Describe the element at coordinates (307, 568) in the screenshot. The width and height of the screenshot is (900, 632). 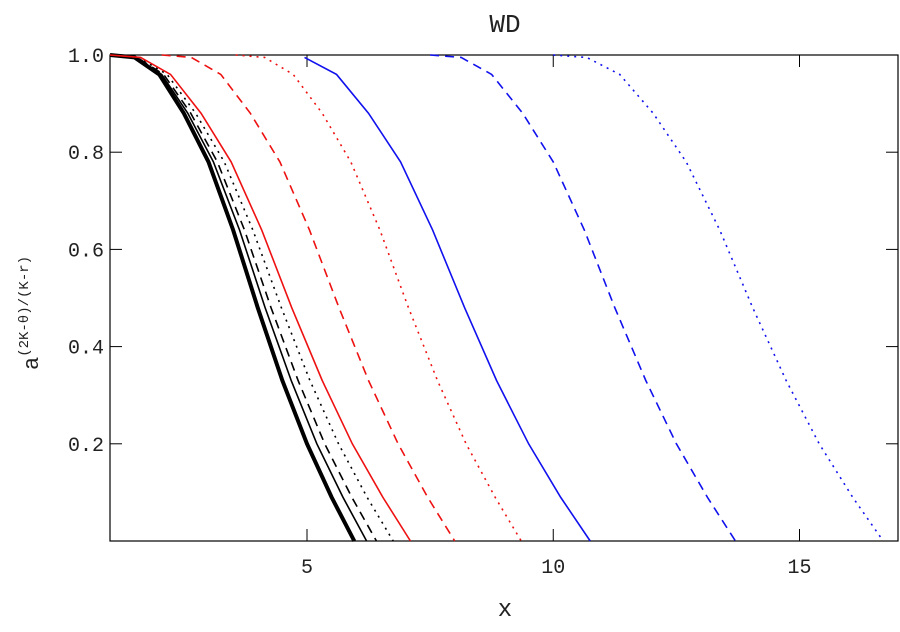
I see `x-tick-label: 5` at that location.